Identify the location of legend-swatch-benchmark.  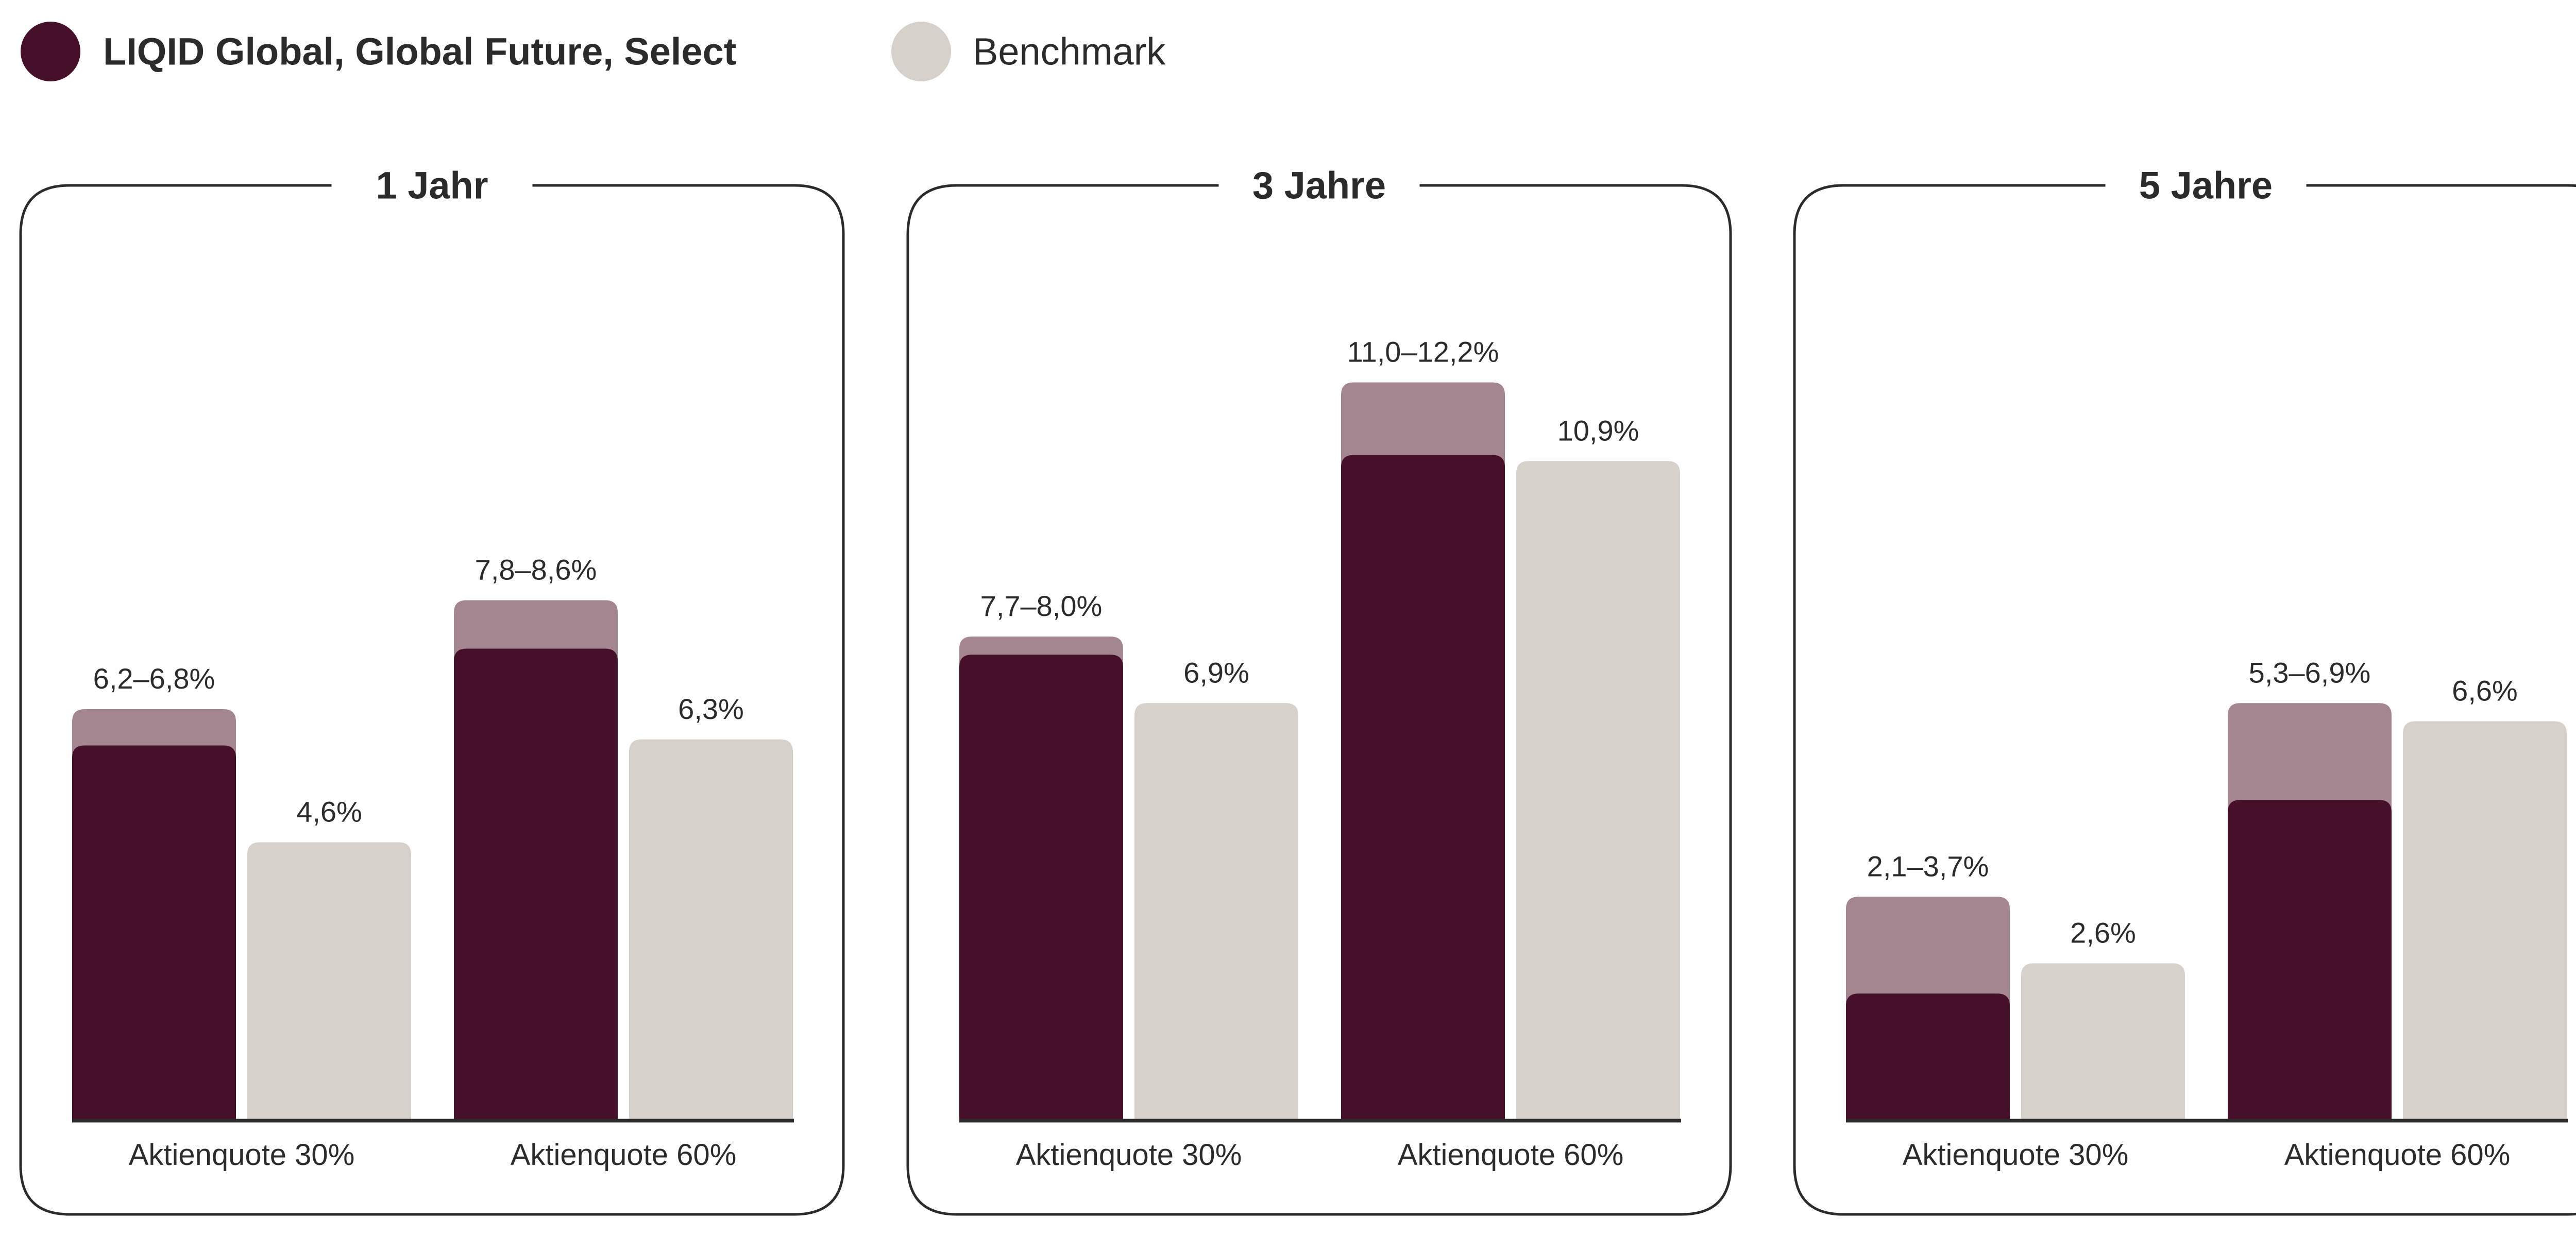
(921, 51).